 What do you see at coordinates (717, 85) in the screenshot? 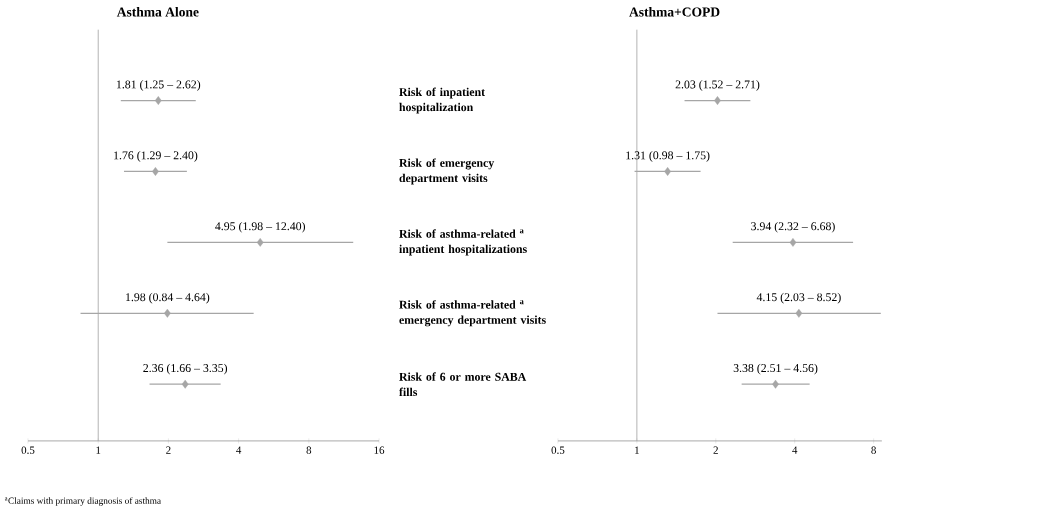
I see `data-label: 2.03 (1.52 – 2.71)` at bounding box center [717, 85].